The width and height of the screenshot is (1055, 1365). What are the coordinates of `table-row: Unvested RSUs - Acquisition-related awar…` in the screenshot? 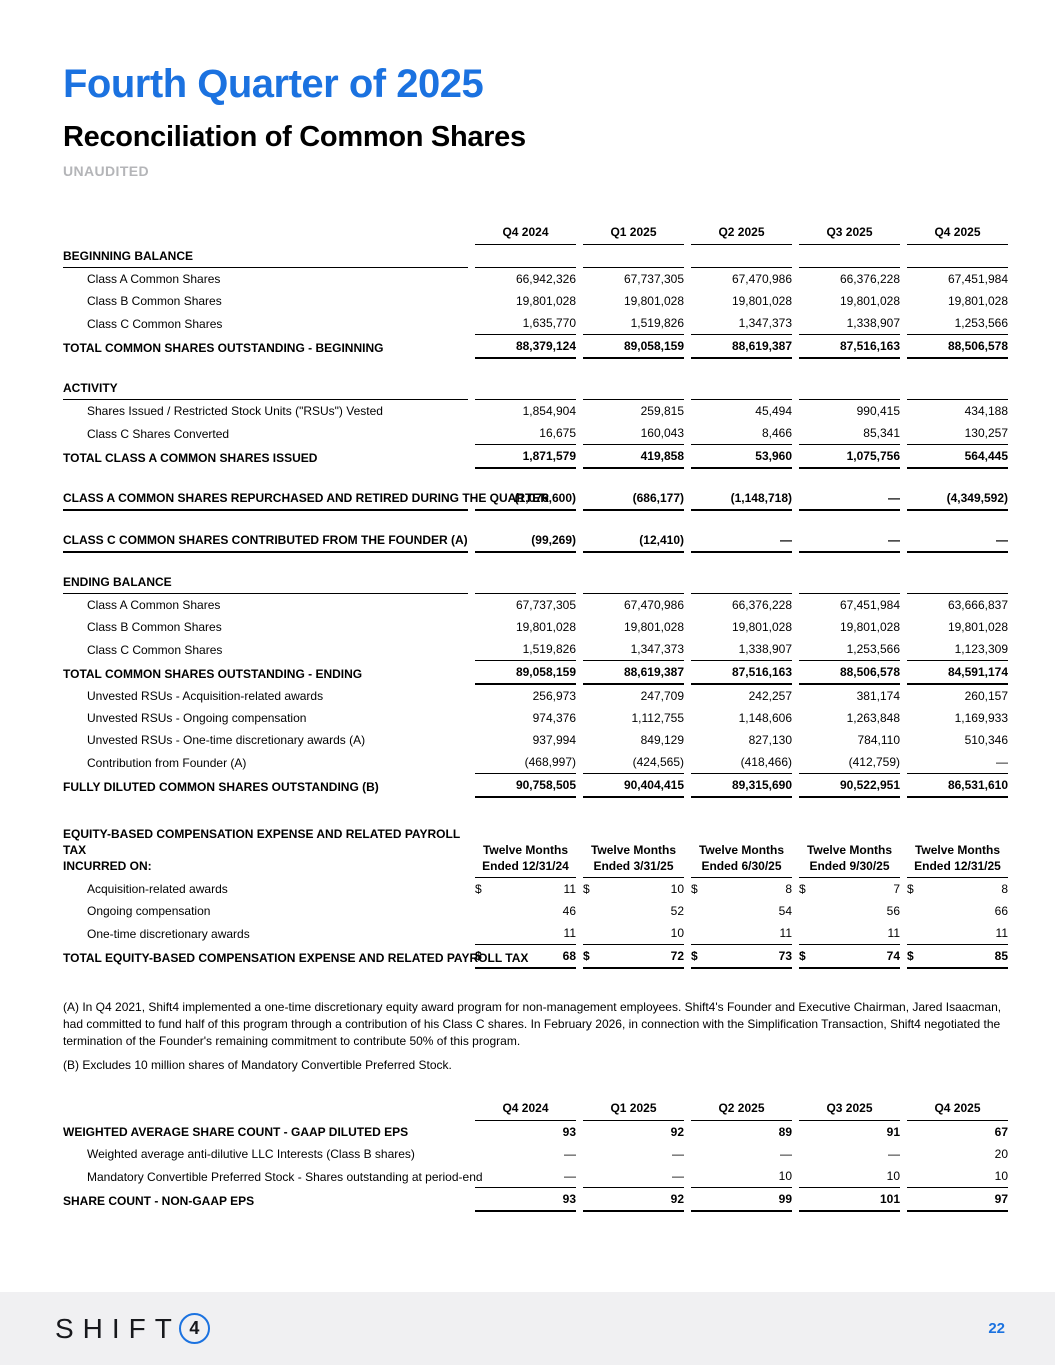 It's located at (535, 696).